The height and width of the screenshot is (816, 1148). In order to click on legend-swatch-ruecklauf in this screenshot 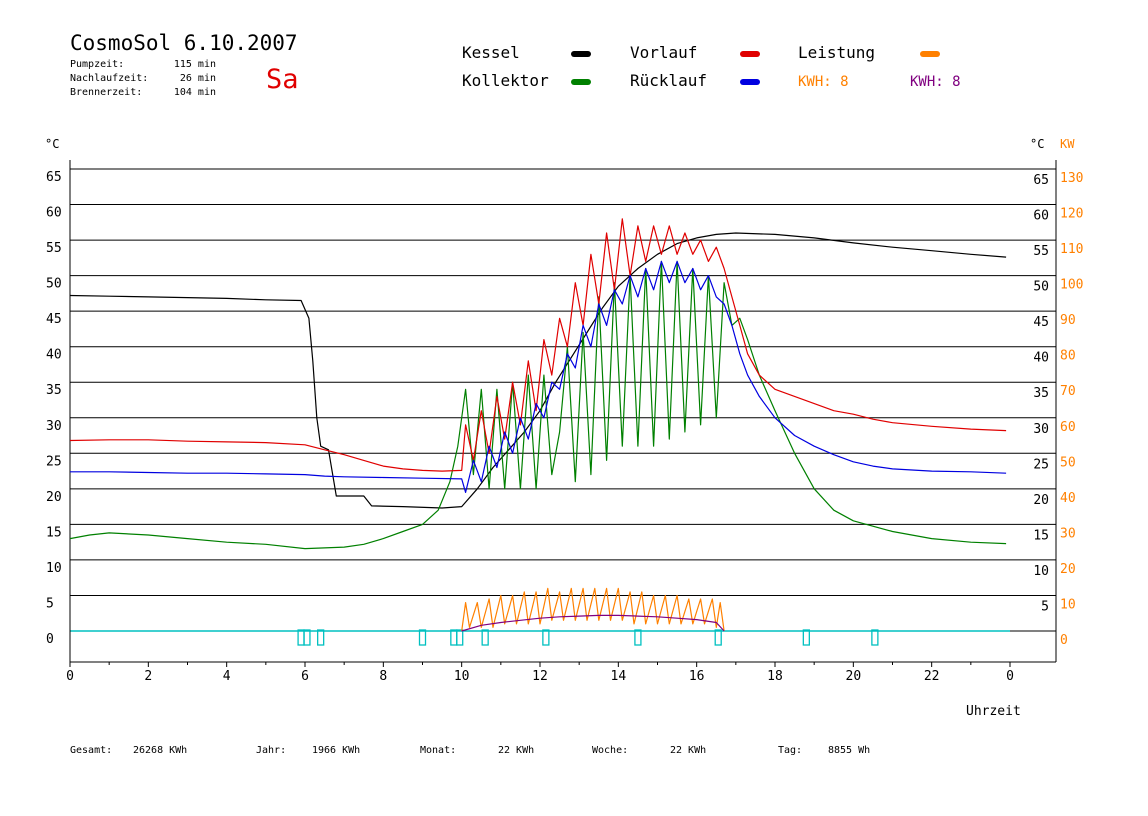, I will do `click(750, 82)`.